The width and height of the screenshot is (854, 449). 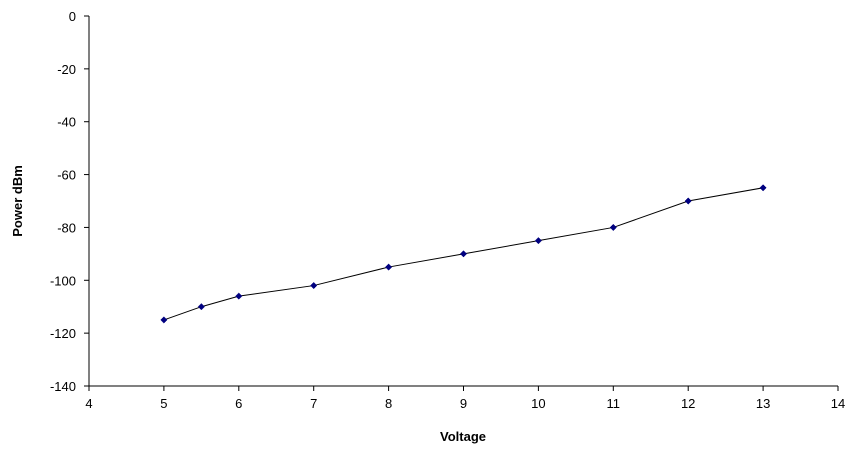 What do you see at coordinates (313, 403) in the screenshot?
I see `x-tick-label: 7` at bounding box center [313, 403].